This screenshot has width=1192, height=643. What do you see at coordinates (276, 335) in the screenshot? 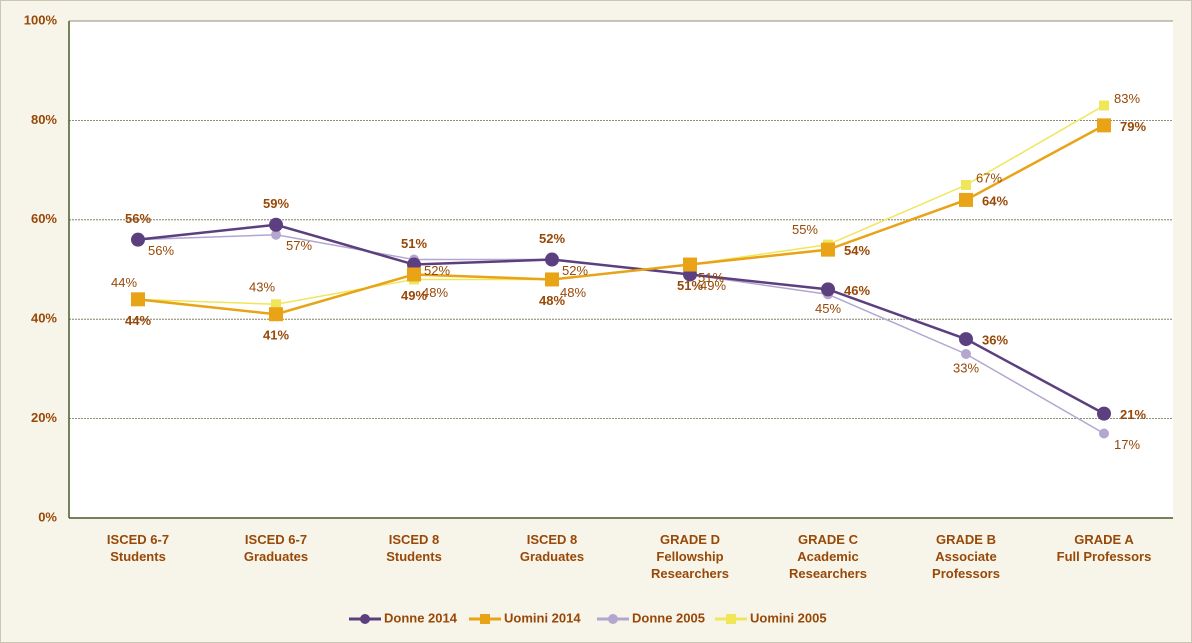
I see `data-label: 41%` at bounding box center [276, 335].